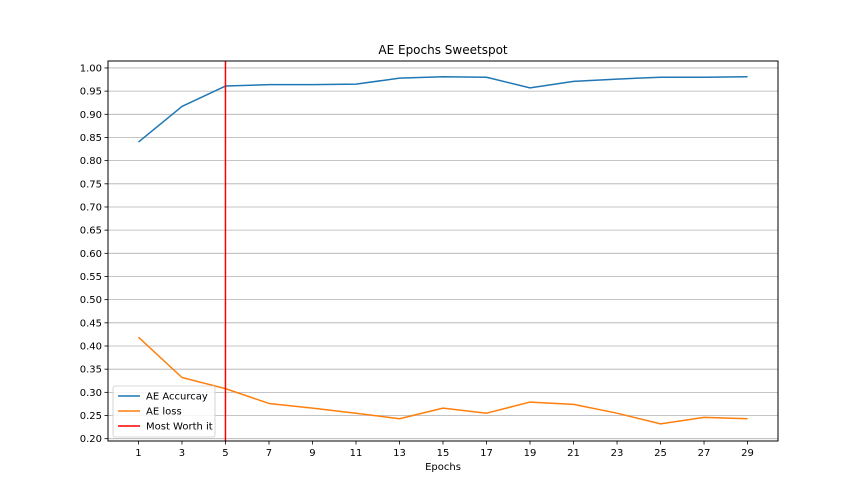 This screenshot has width=864, height=504. Describe the element at coordinates (91, 254) in the screenshot. I see `y-tick-label: 0.60` at that location.